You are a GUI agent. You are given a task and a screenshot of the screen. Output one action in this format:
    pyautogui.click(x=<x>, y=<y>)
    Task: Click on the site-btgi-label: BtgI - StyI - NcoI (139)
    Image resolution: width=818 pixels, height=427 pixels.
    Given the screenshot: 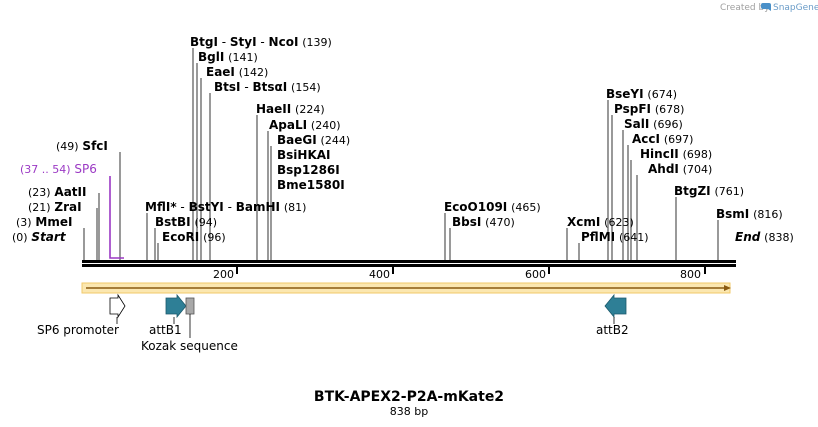 What is the action you would take?
    pyautogui.click(x=261, y=42)
    